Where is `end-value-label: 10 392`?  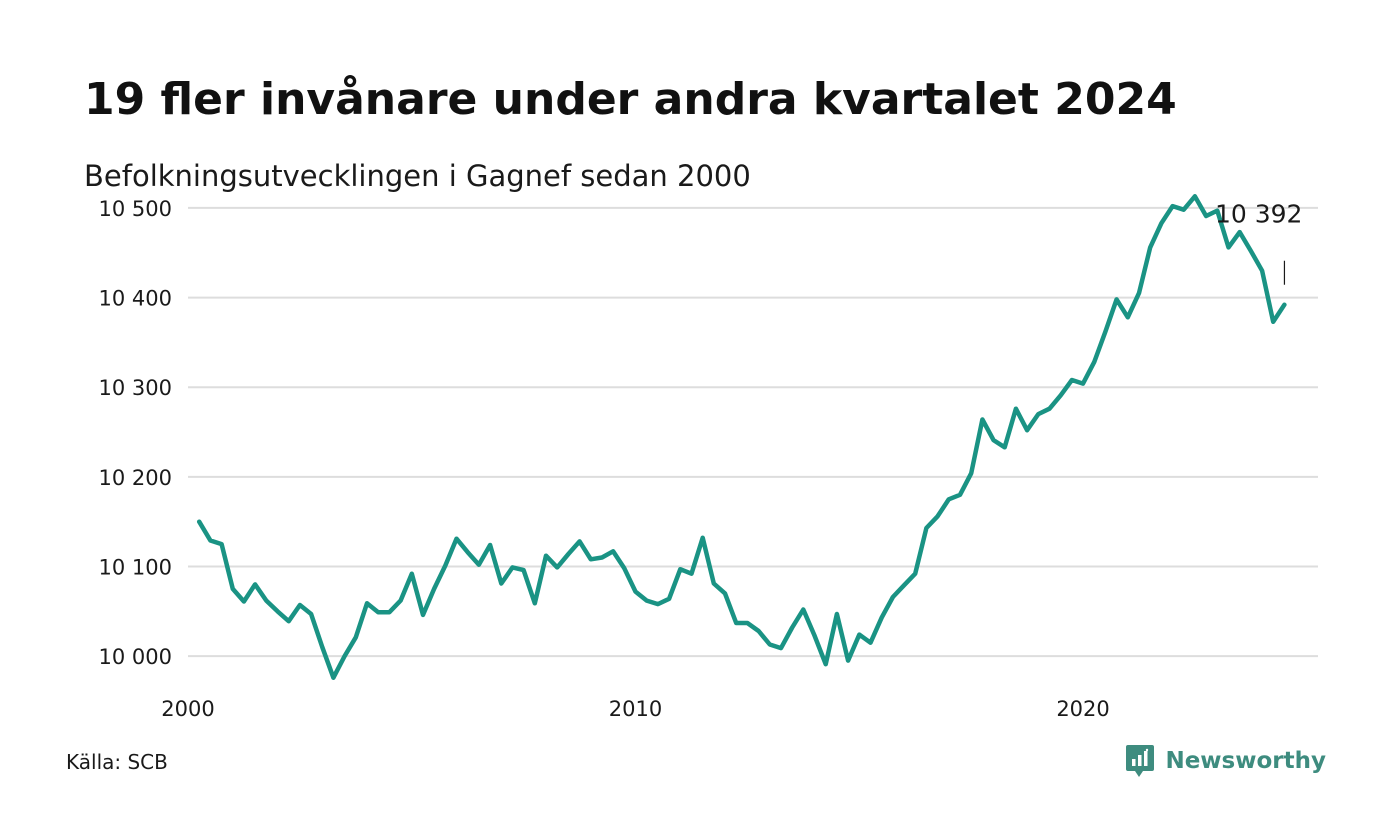 end-value-label: 10 392 is located at coordinates (1258, 214).